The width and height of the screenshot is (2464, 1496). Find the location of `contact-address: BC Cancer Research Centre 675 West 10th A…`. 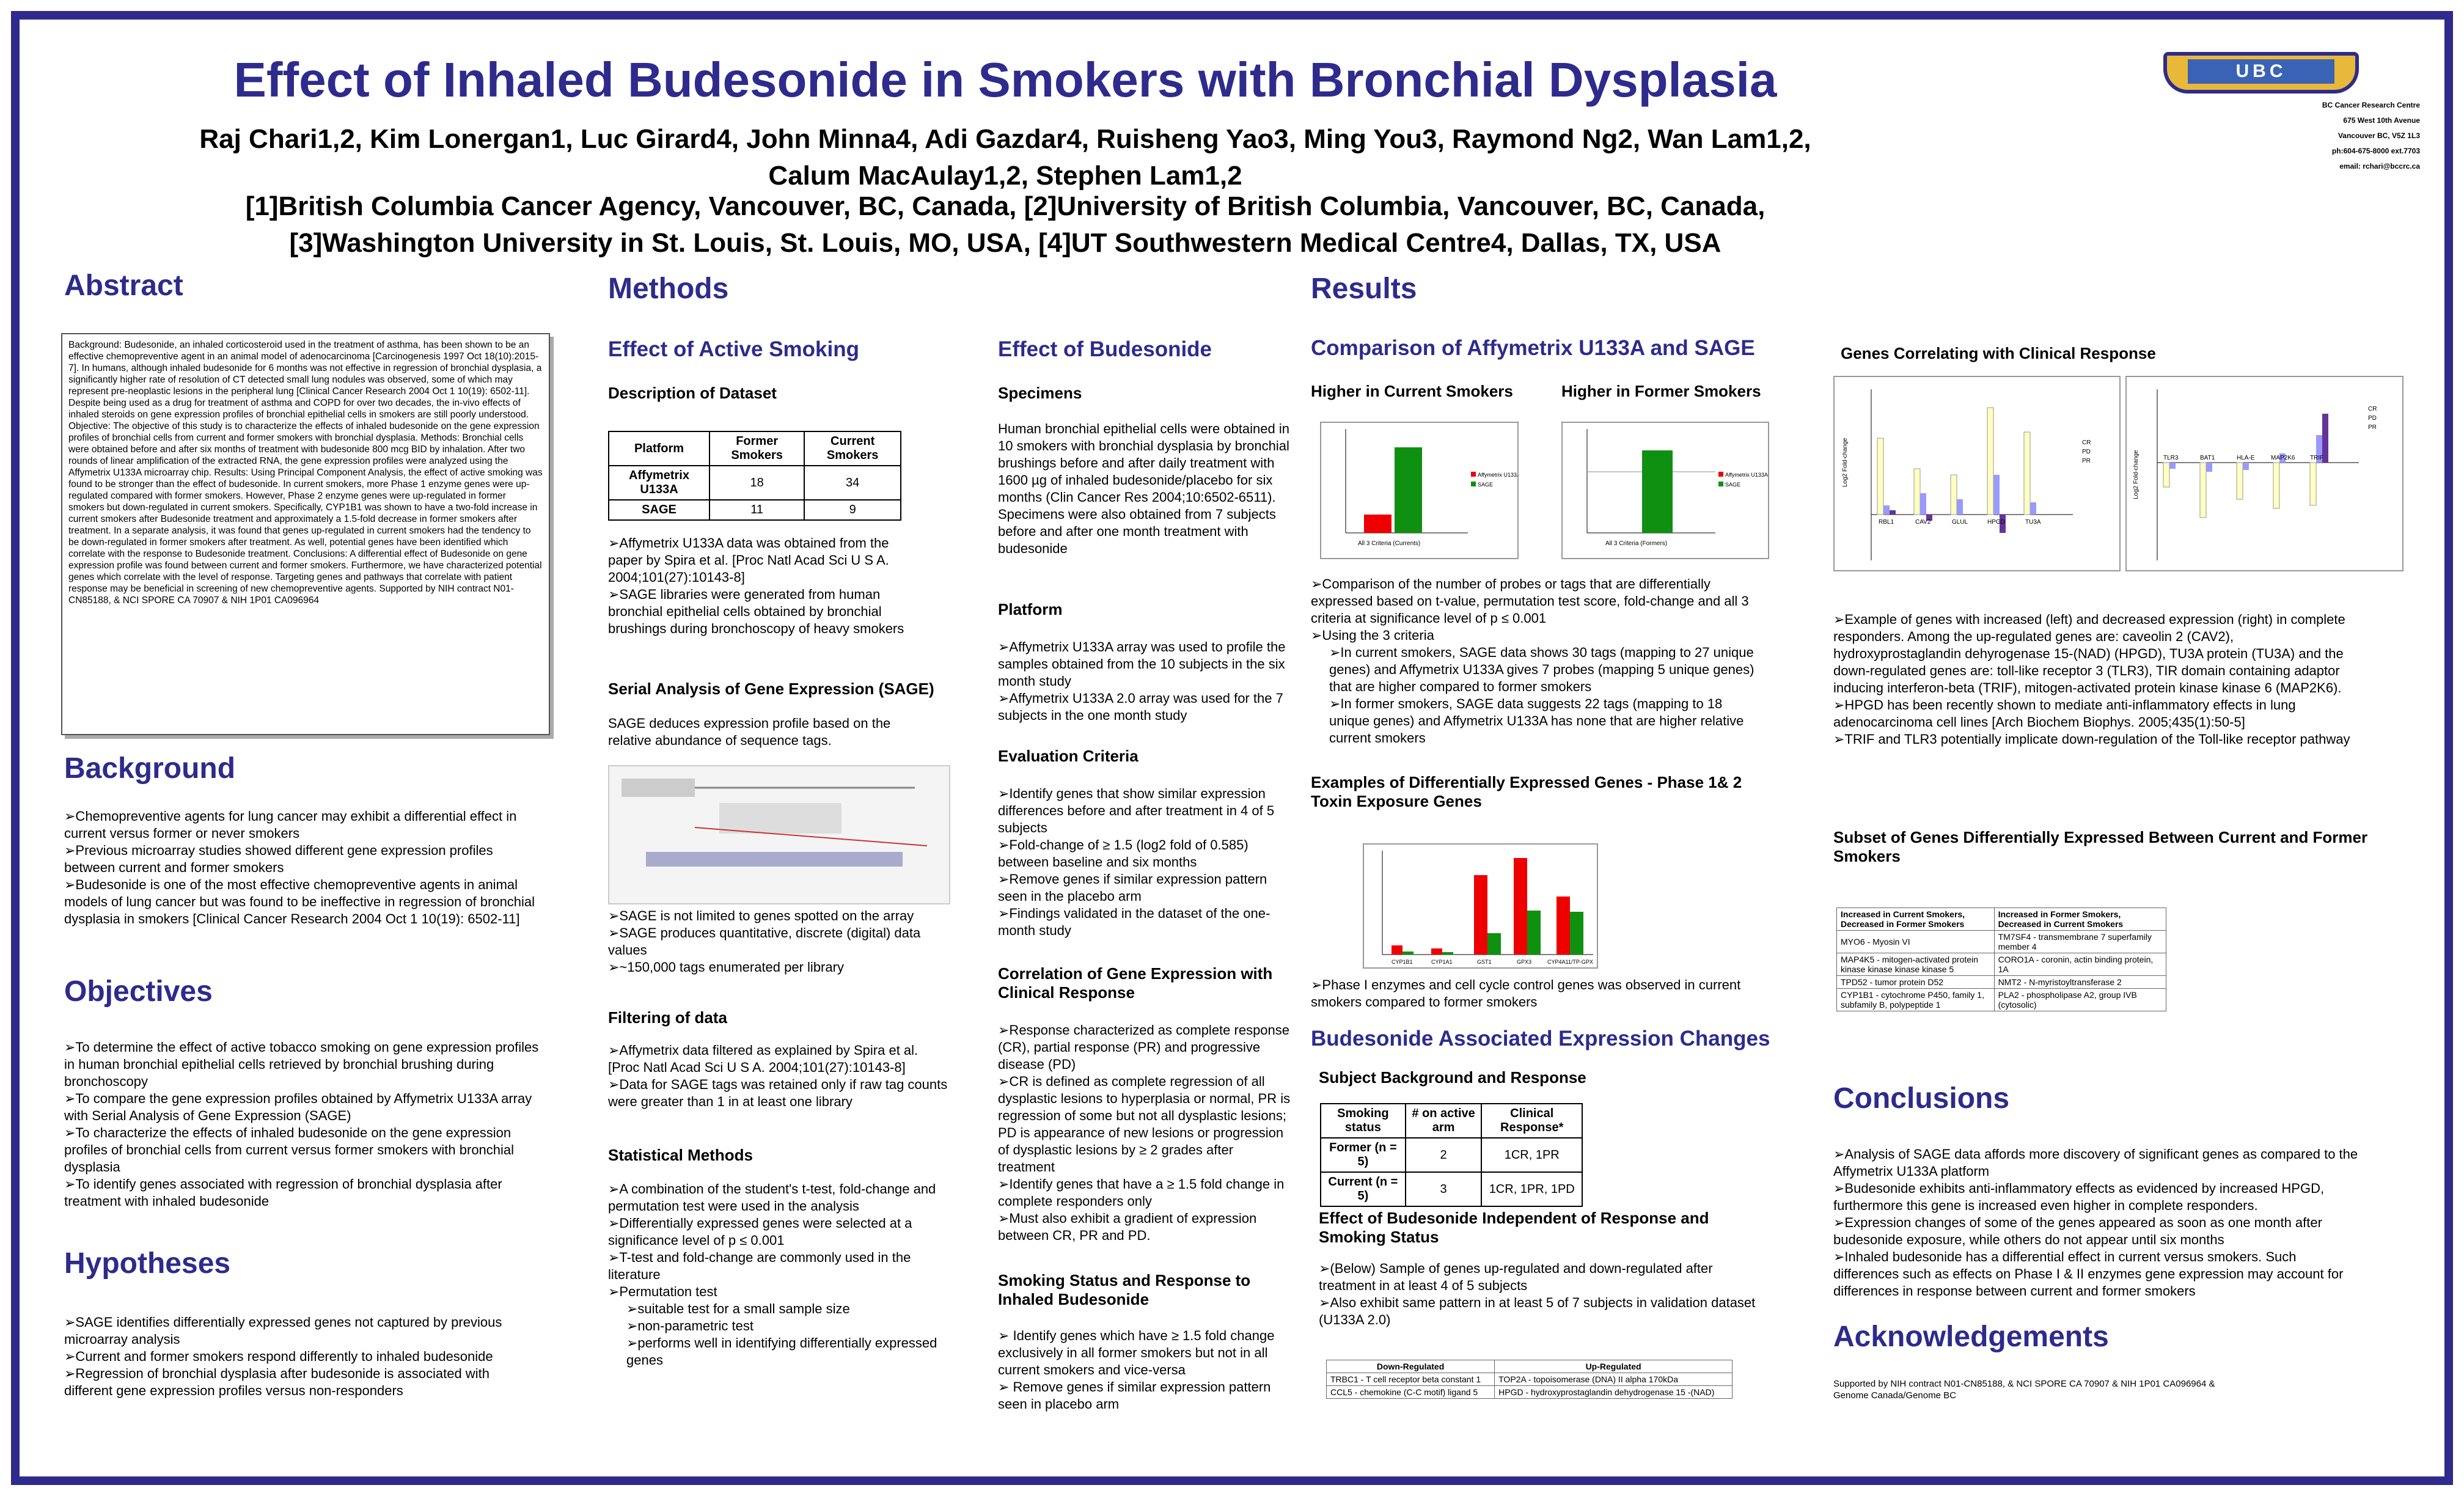

contact-address: BC Cancer Research Centre 675 West 10th A… is located at coordinates (2289, 136).